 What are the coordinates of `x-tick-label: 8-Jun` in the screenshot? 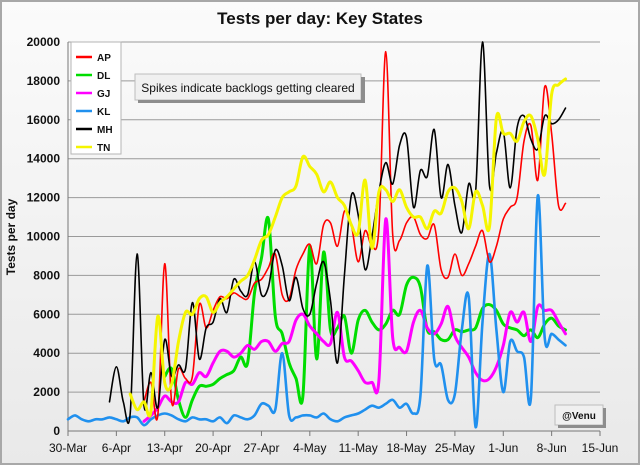 It's located at (552, 448).